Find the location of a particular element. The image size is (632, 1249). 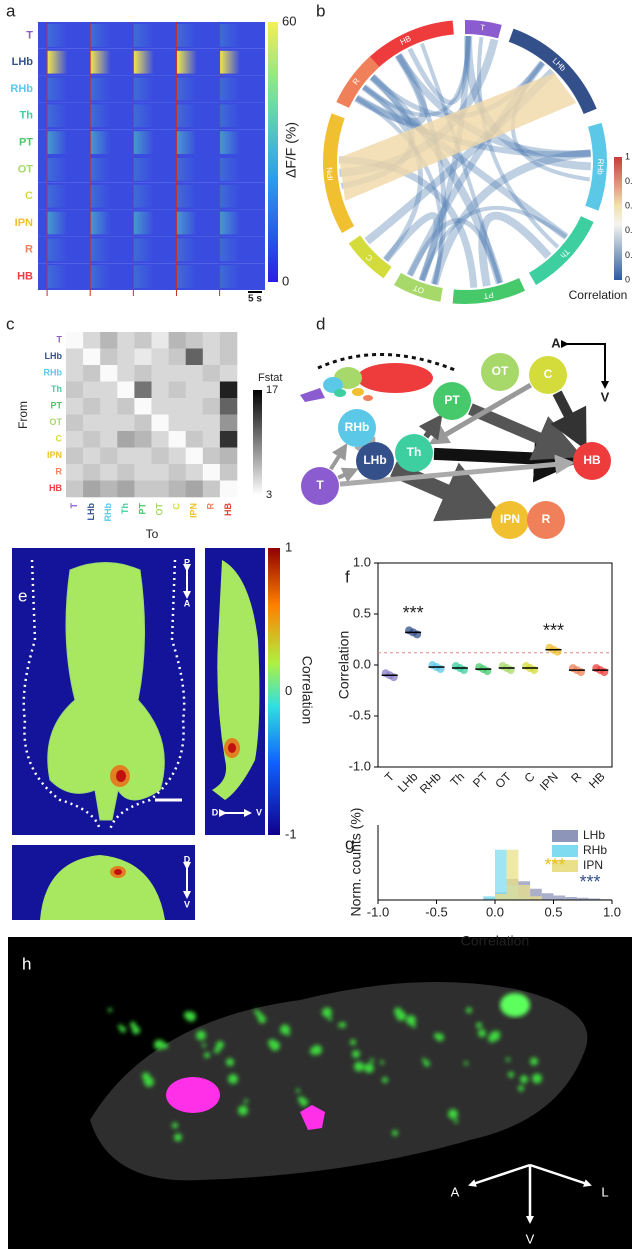

colorbar-tick-label: 0.4 is located at coordinates (628, 230).